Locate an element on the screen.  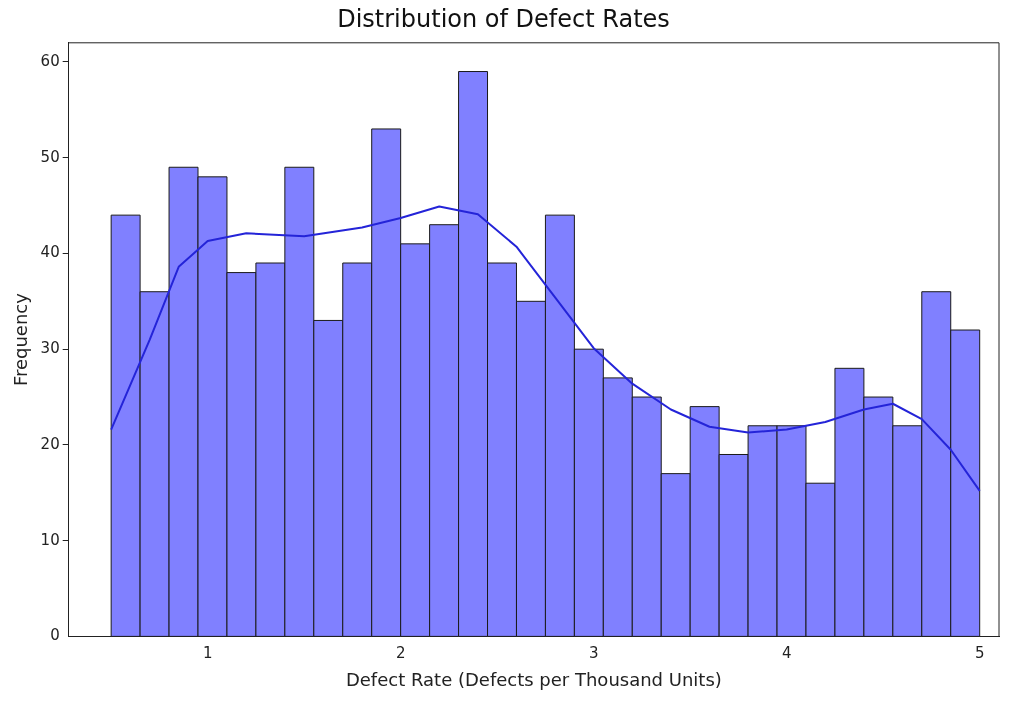
x-tick-label: 1 is located at coordinates (207, 653).